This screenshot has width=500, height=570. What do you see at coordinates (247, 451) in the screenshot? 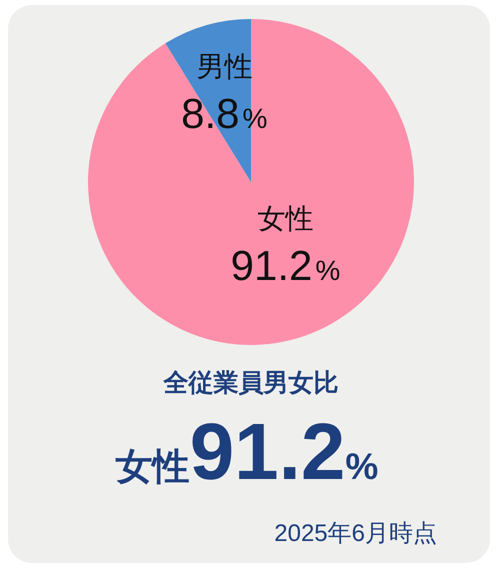
I see `text: 女性91.2%` at bounding box center [247, 451].